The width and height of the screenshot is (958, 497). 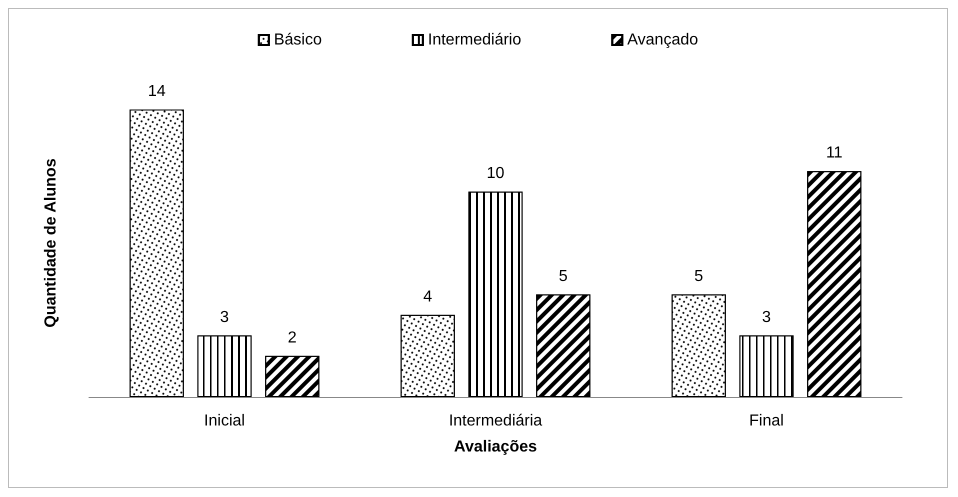 What do you see at coordinates (496, 447) in the screenshot?
I see `x-axis-title: Avaliações` at bounding box center [496, 447].